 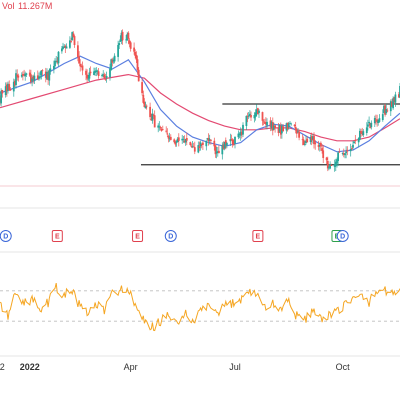 I want to click on event-marker-letter: D, so click(x=5, y=237).